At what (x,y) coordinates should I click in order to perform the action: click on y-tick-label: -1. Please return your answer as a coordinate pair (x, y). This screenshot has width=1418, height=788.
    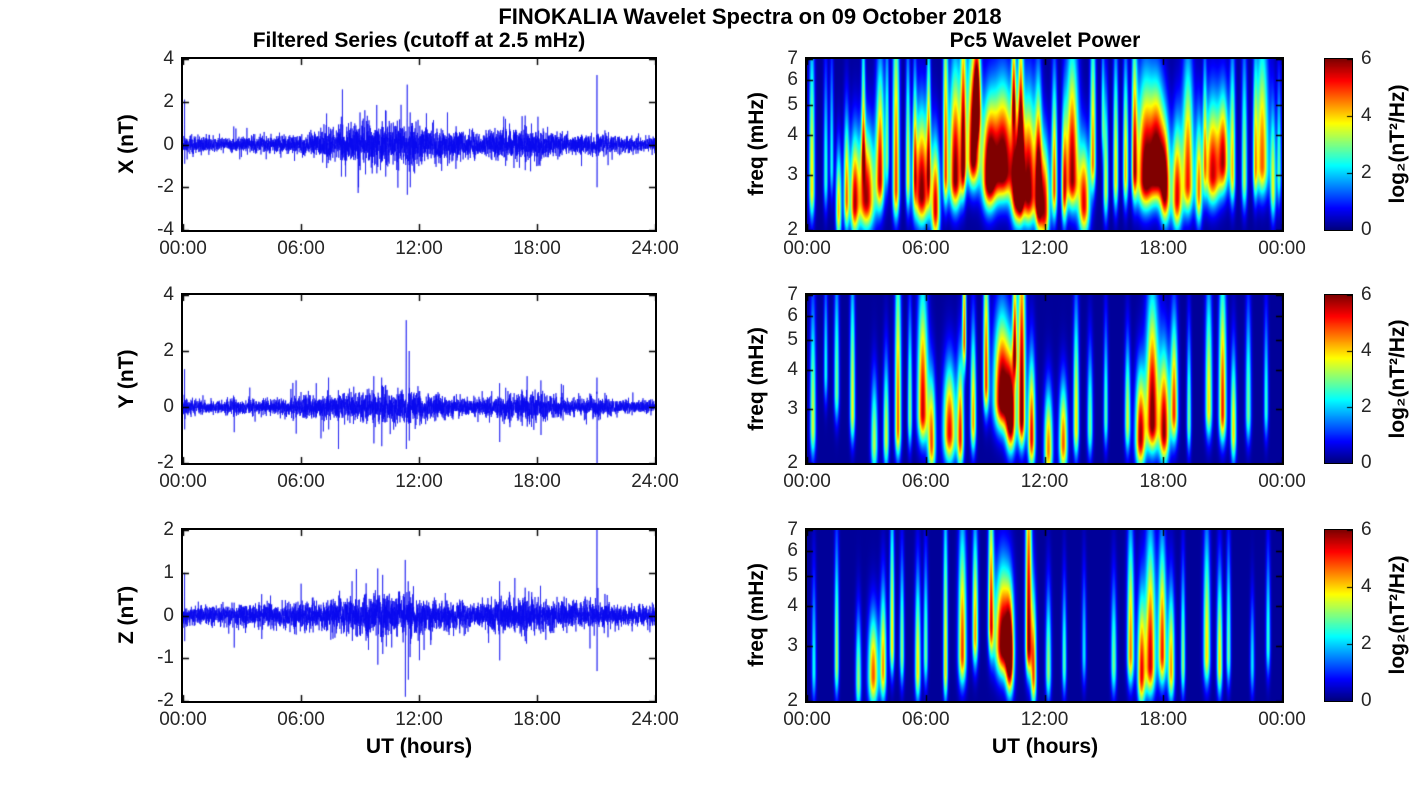
    Looking at the image, I should click on (165, 658).